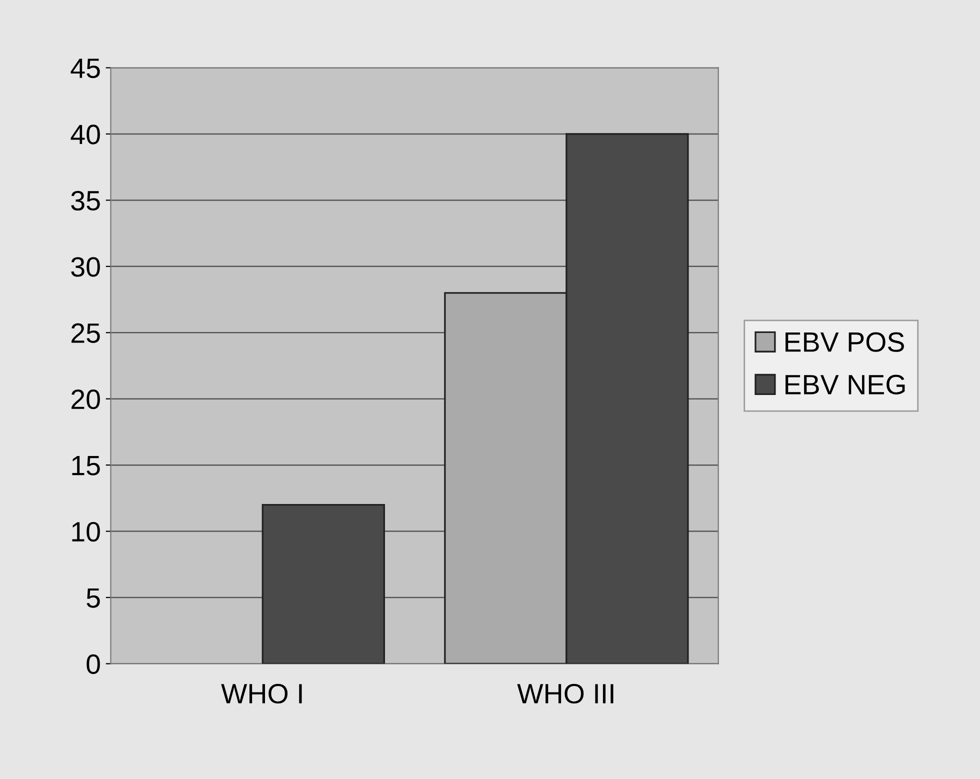 The image size is (980, 779). I want to click on x-tick-label: WHO I, so click(261, 694).